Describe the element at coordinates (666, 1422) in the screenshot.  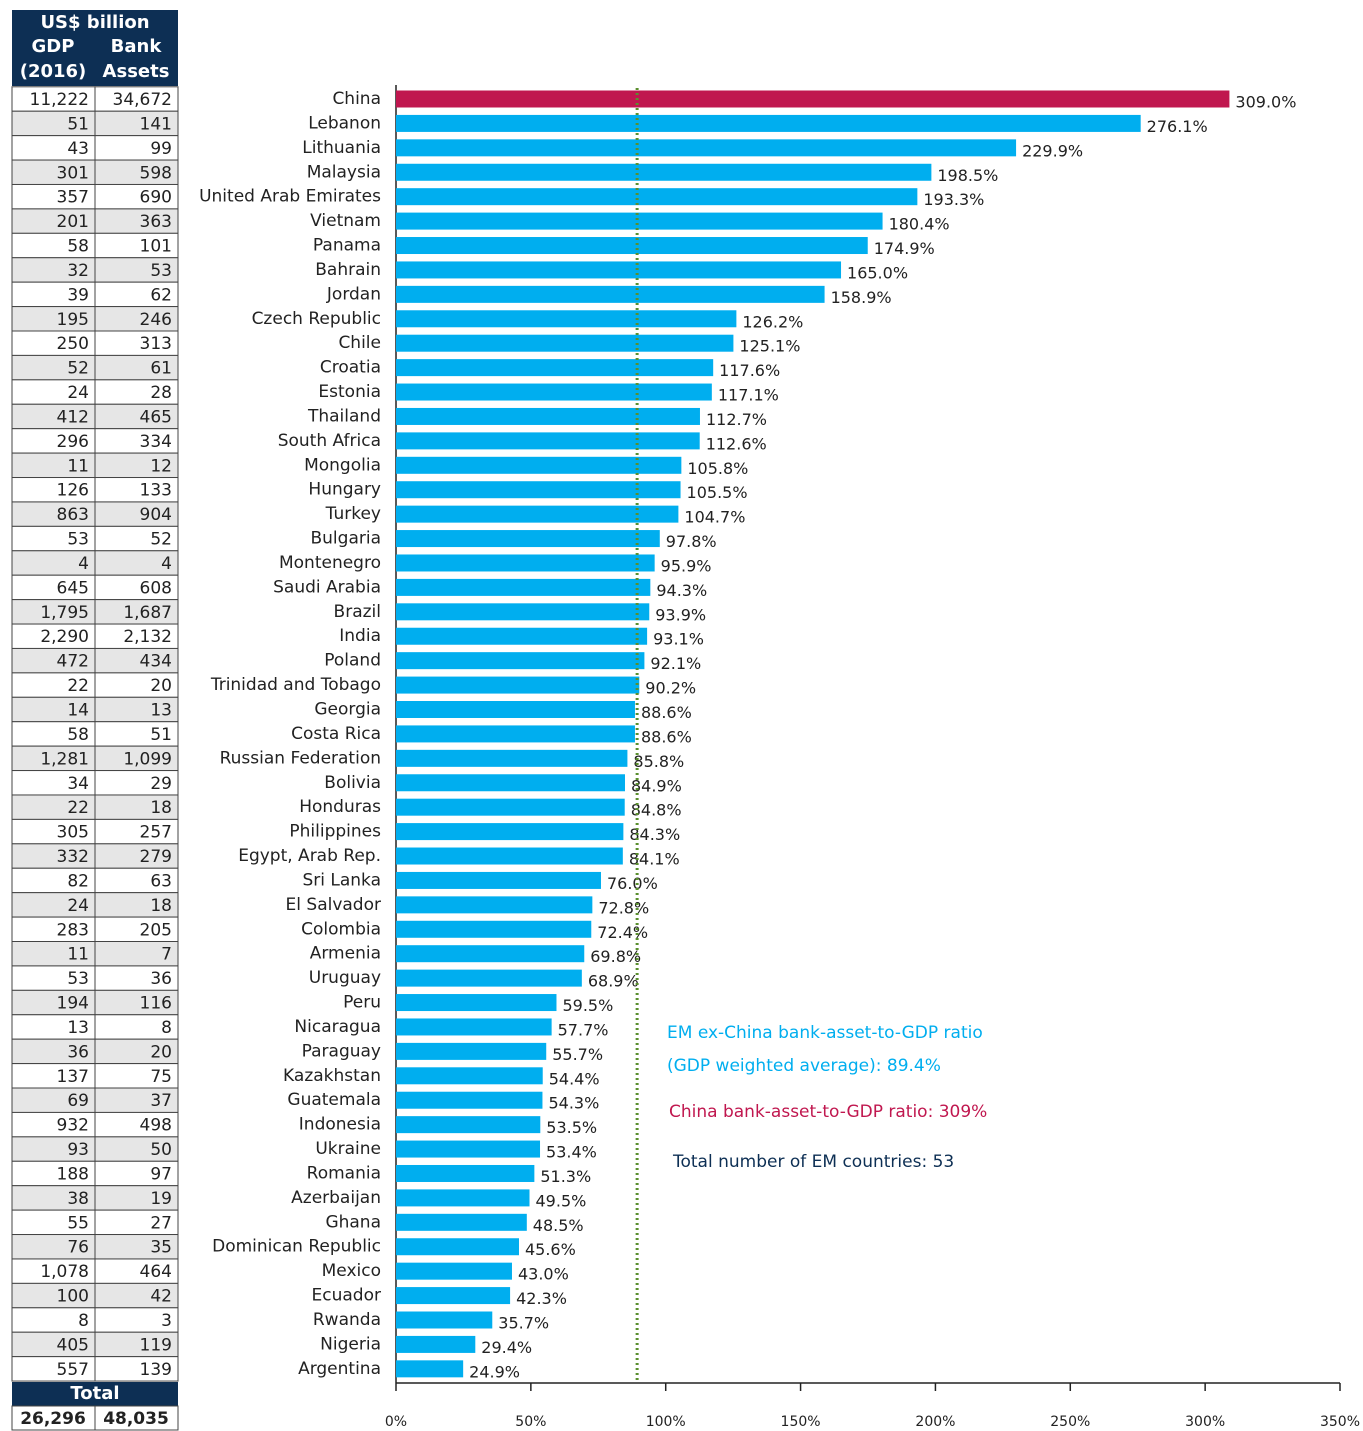
I see `x-tick-label: 100%` at that location.